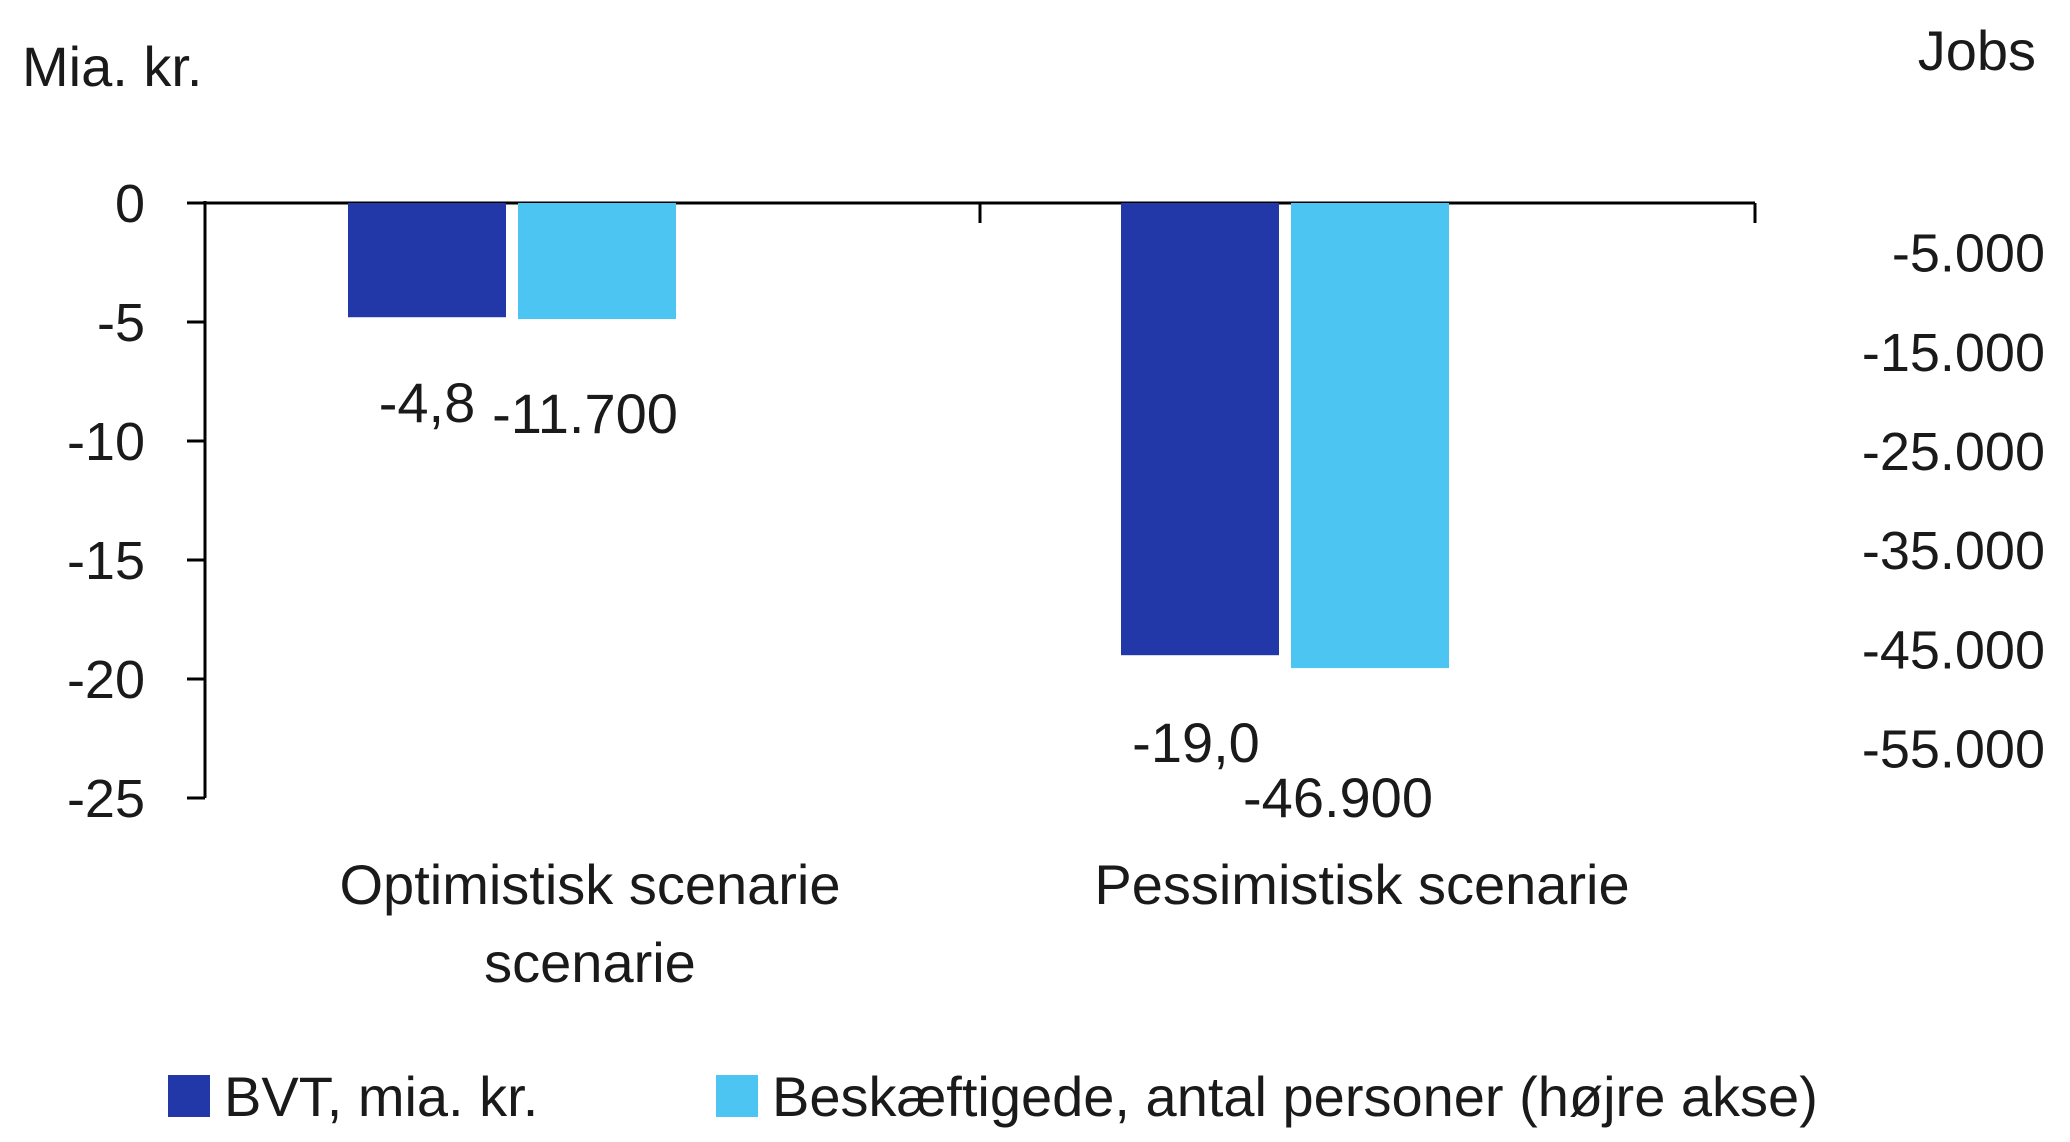  I want to click on category-label: Optimistisk scenarie, so click(589, 884).